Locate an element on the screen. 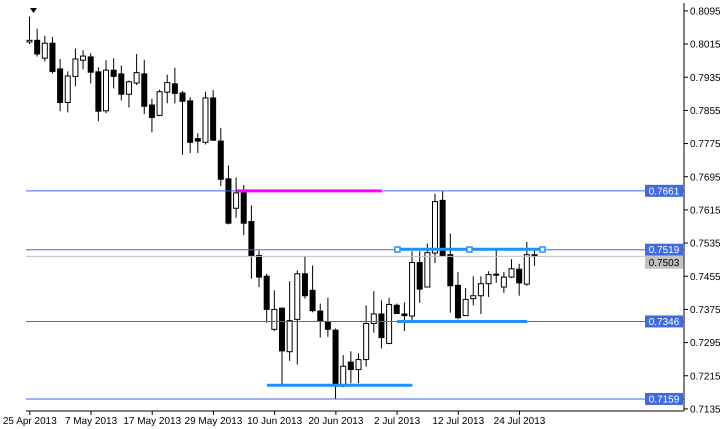  x-tick-label: 10 Jun 2013 is located at coordinates (275, 422).